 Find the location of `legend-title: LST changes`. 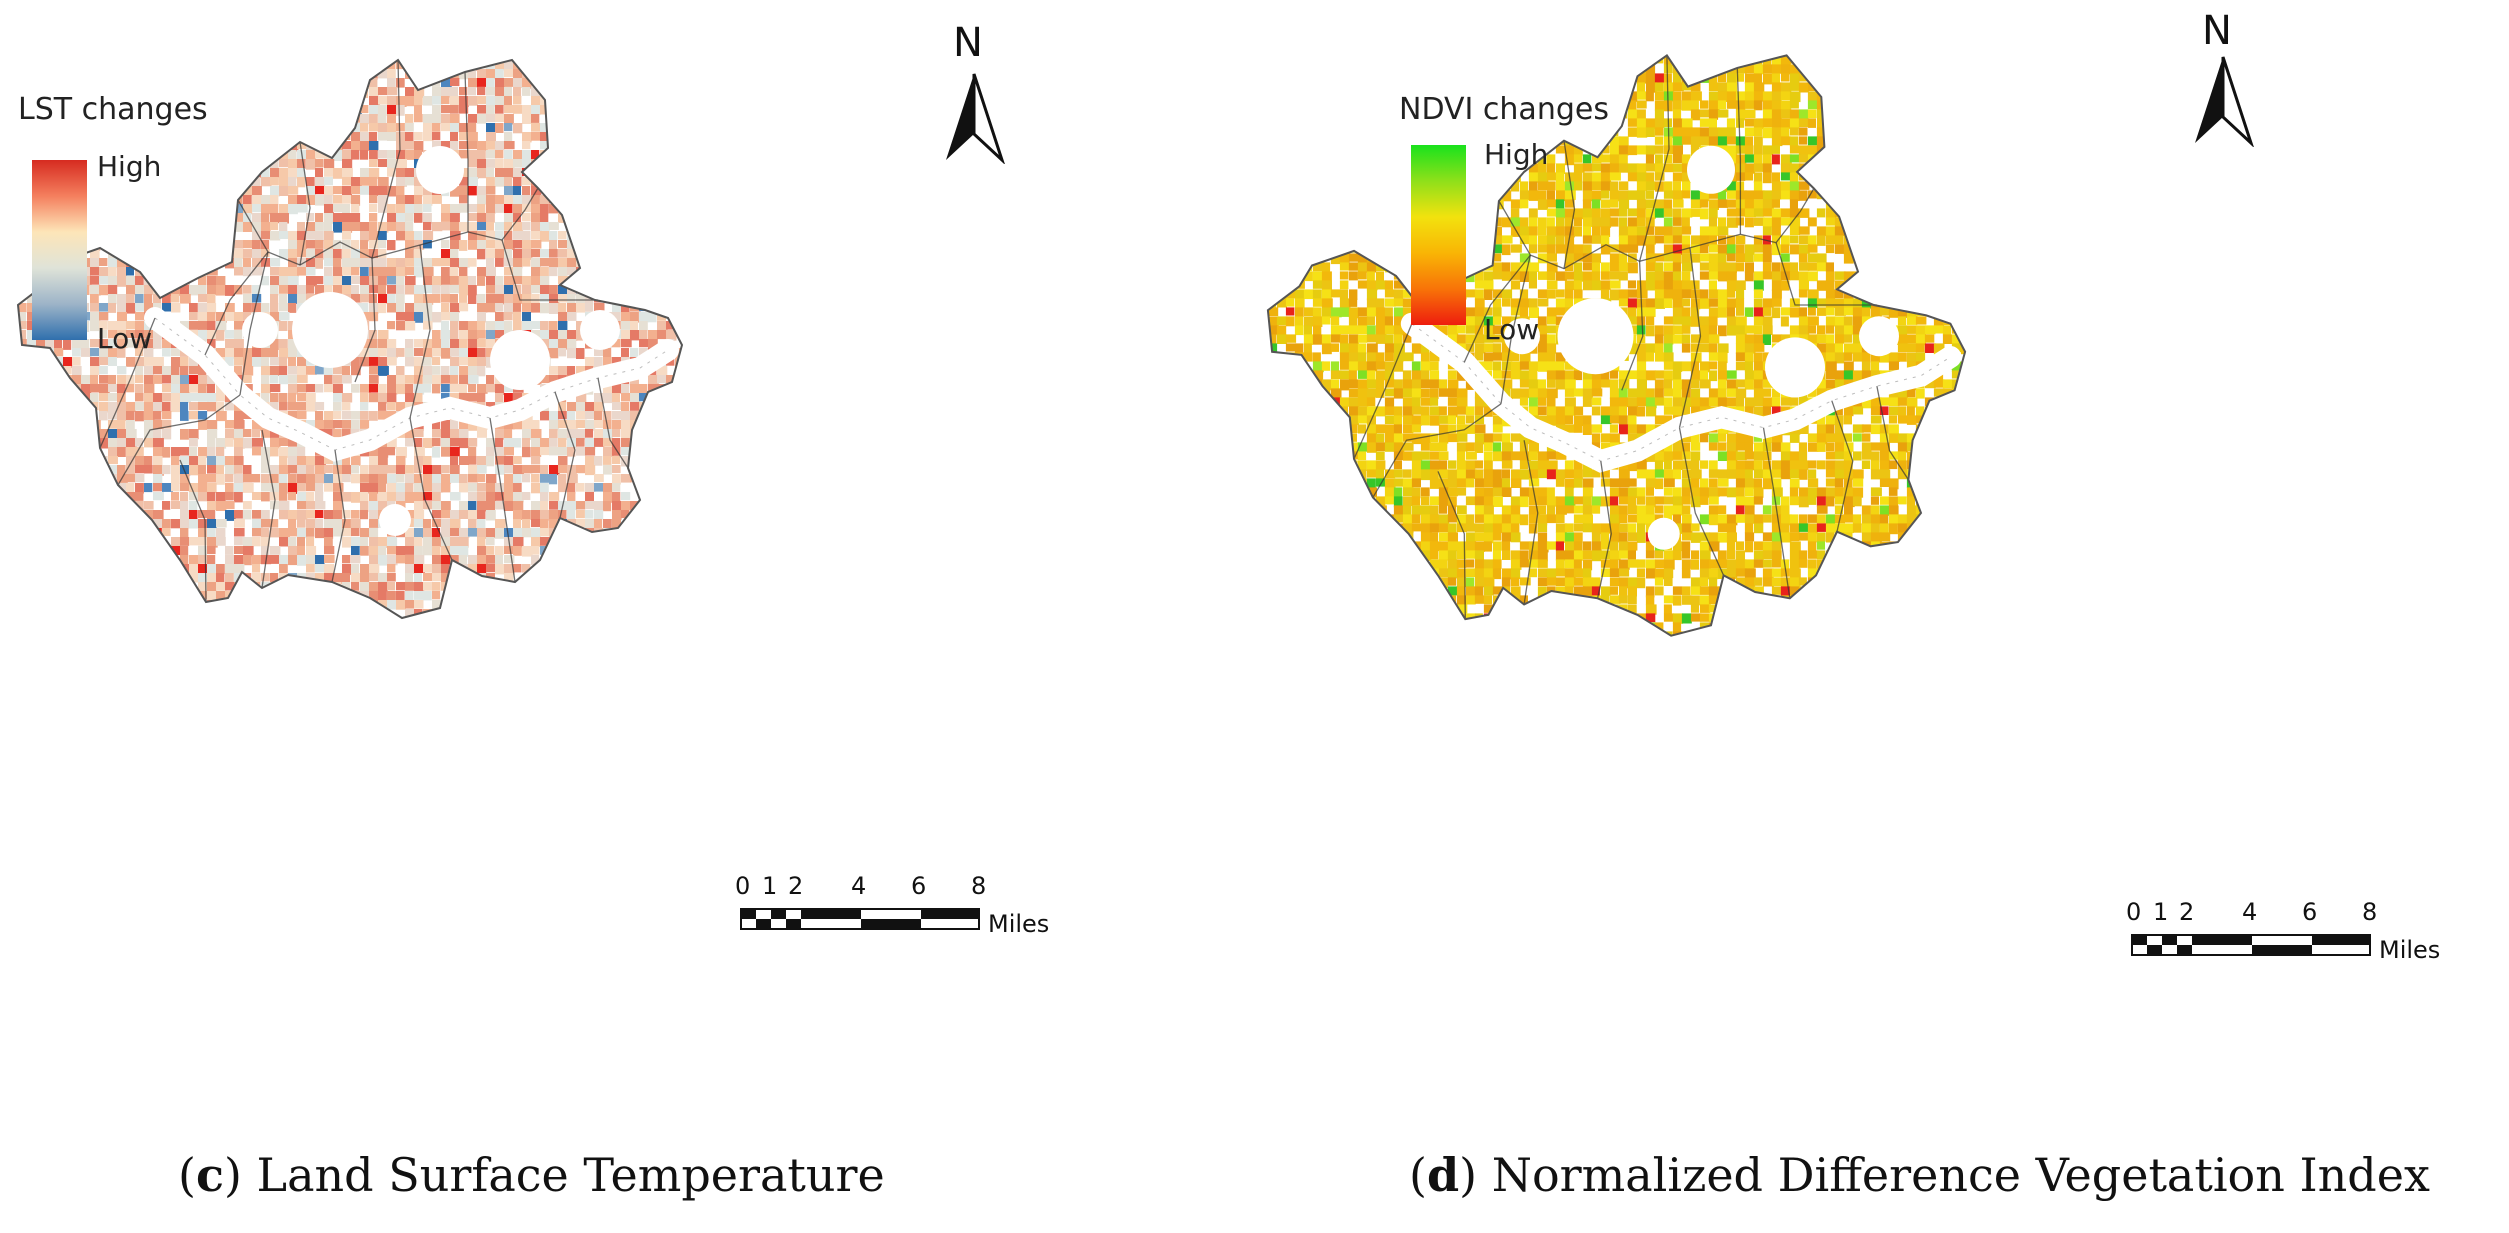

legend-title: LST changes is located at coordinates (113, 109).